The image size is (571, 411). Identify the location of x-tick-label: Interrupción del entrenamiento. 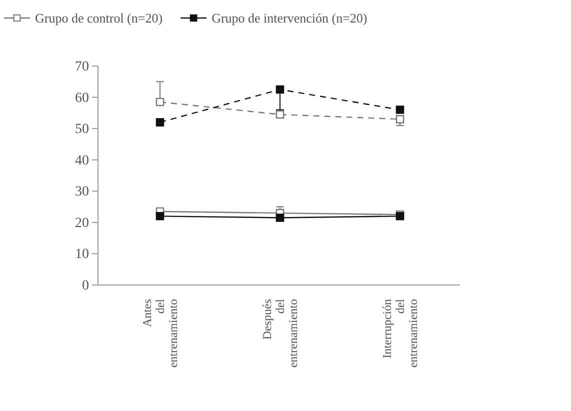
(400, 333).